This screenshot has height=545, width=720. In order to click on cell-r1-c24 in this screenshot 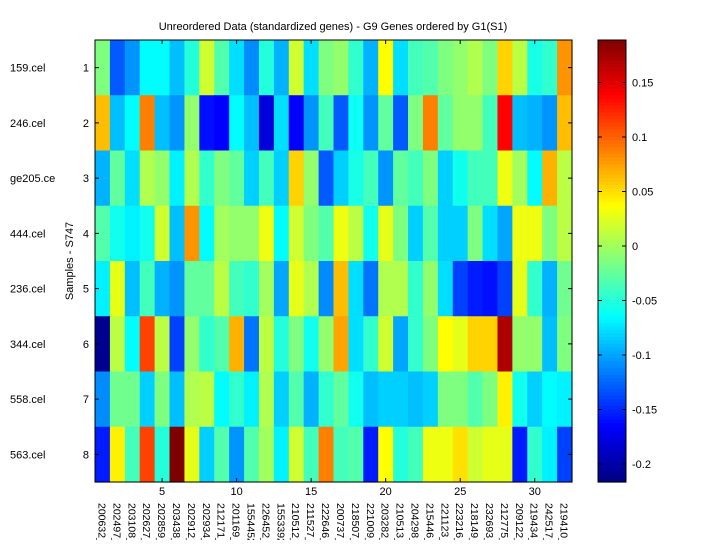, I will do `click(445, 68)`.